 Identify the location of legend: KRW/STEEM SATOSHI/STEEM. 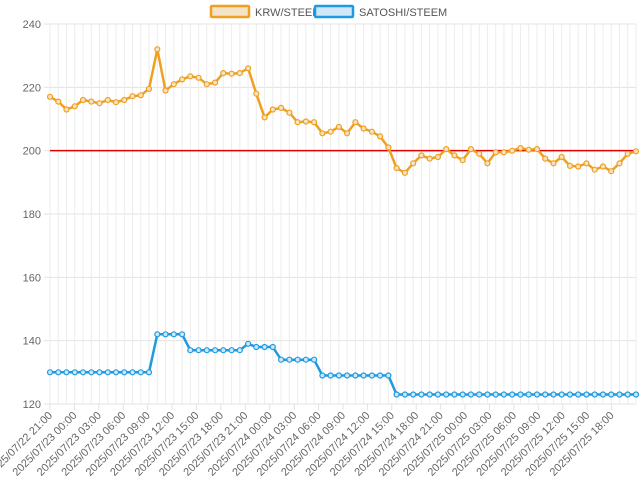
(328, 11).